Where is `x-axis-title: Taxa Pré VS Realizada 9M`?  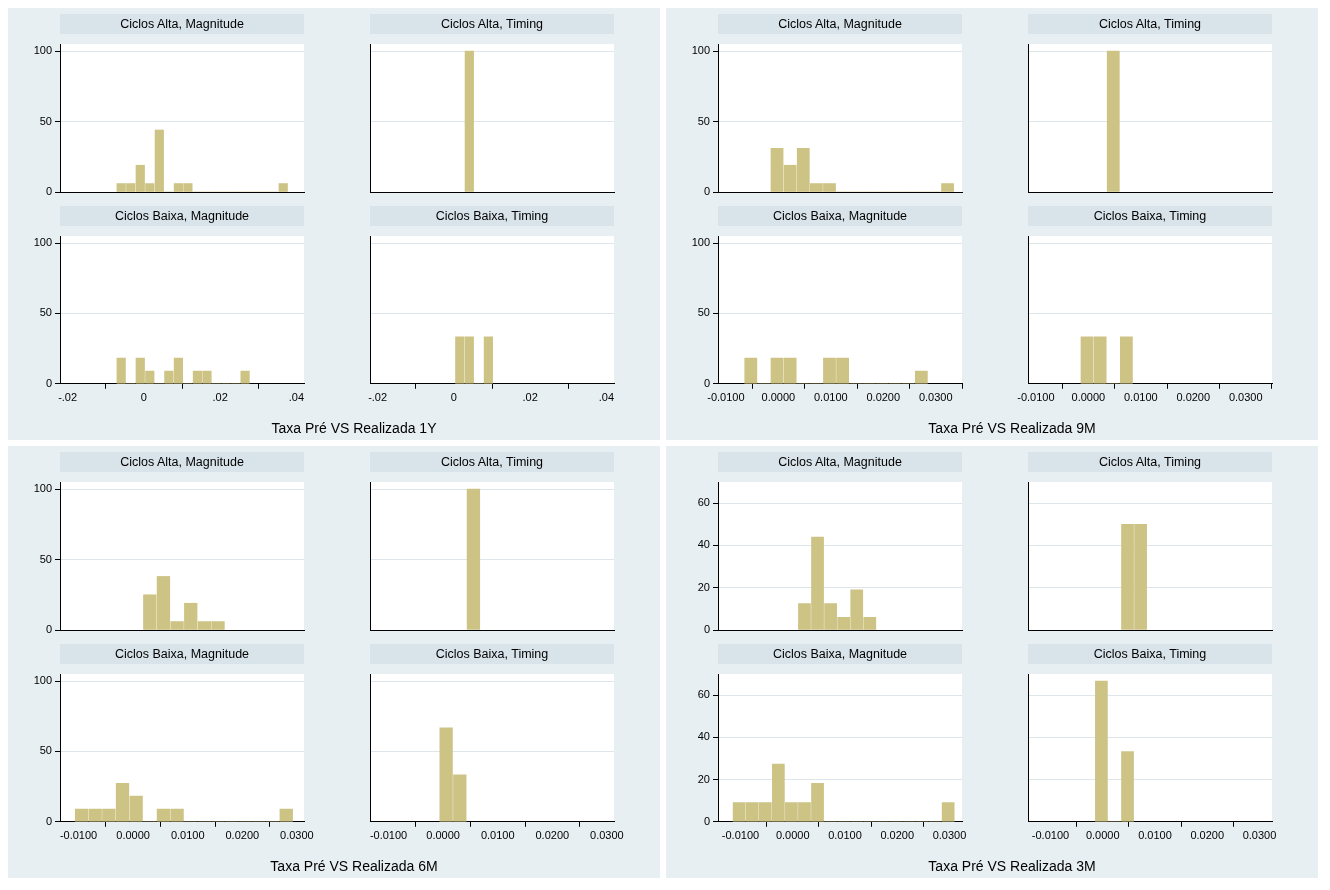 x-axis-title: Taxa Pré VS Realizada 9M is located at coordinates (1012, 428).